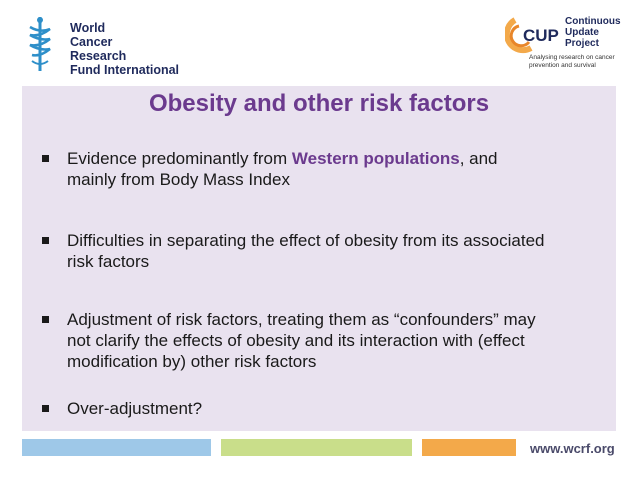  What do you see at coordinates (192, 361) in the screenshot?
I see `bullet-line: modification by) other risk factors` at bounding box center [192, 361].